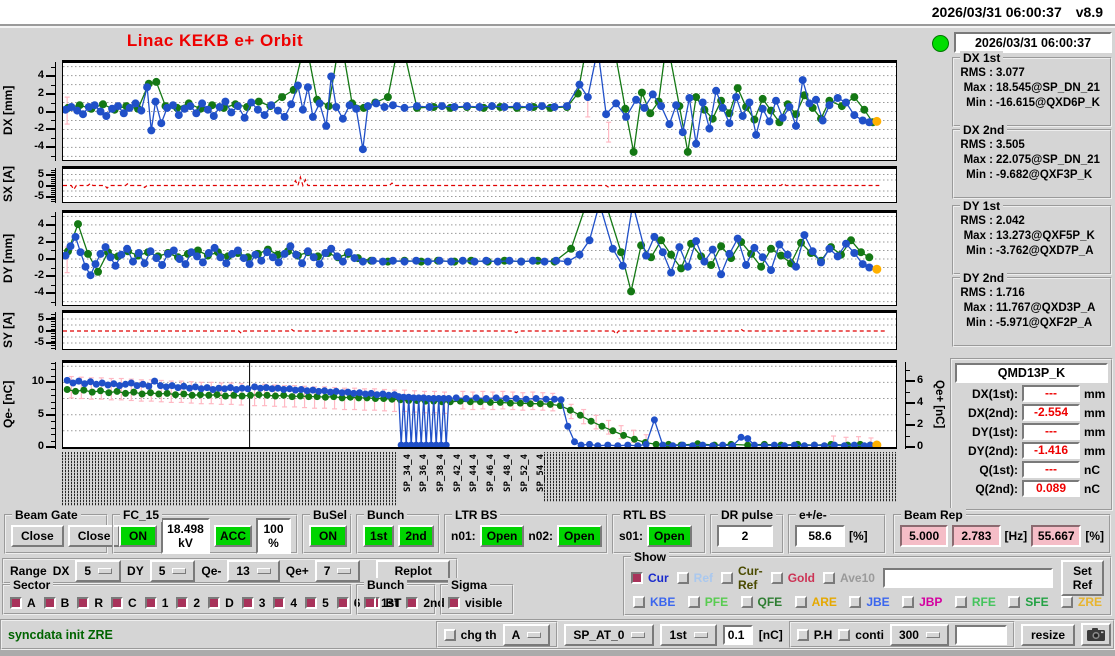 The height and width of the screenshot is (656, 1115). What do you see at coordinates (579, 536) in the screenshot?
I see `ltr-n02-open-button: Open` at bounding box center [579, 536].